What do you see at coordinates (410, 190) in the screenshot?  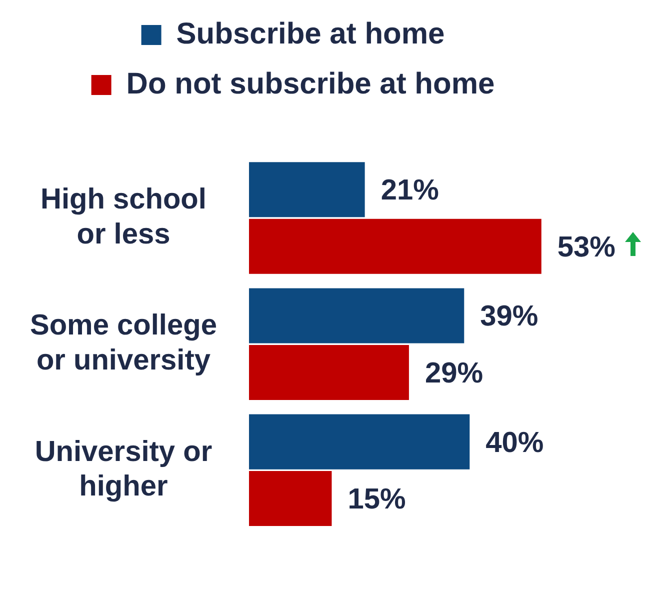 I see `data-label: 21%` at bounding box center [410, 190].